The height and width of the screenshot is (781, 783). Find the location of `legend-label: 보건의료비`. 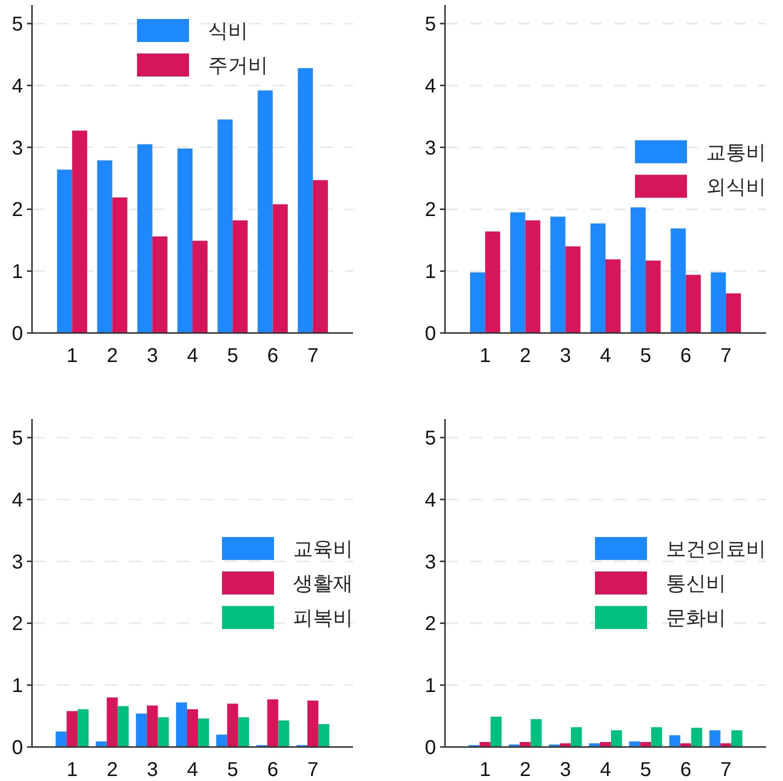

legend-label: 보건의료비 is located at coordinates (716, 549).